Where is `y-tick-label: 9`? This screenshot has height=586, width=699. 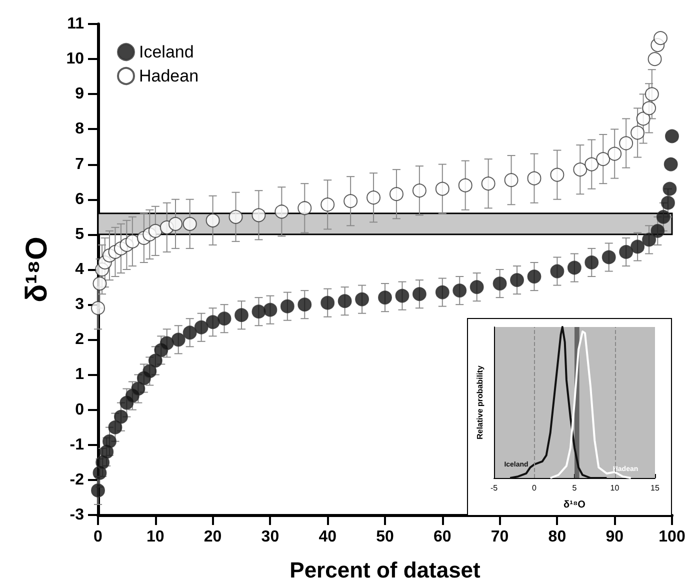 y-tick-label: 9 is located at coordinates (79, 94).